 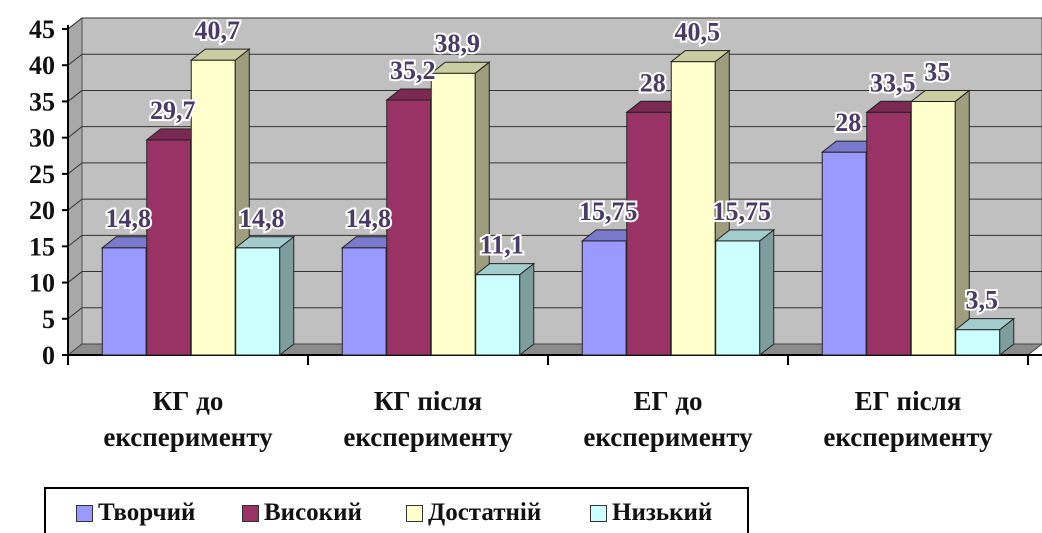 I want to click on y-tick-label: 45, so click(x=42, y=29).